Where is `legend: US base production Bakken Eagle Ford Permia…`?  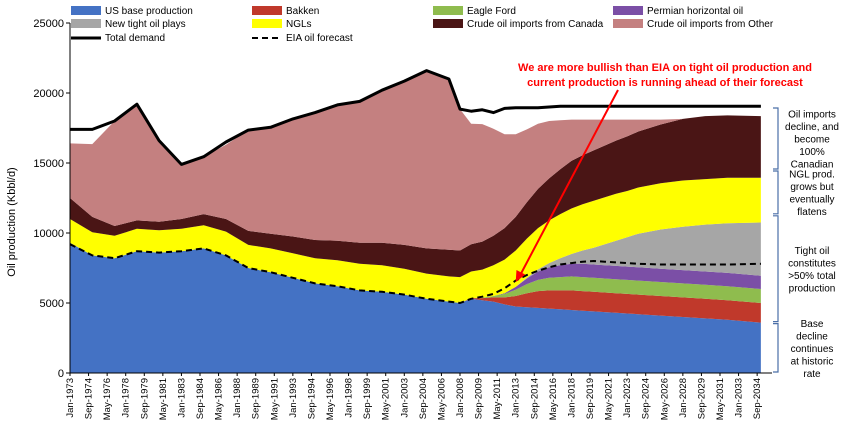
legend: US base production Bakken Eagle Ford Permia… is located at coordinates (422, 25).